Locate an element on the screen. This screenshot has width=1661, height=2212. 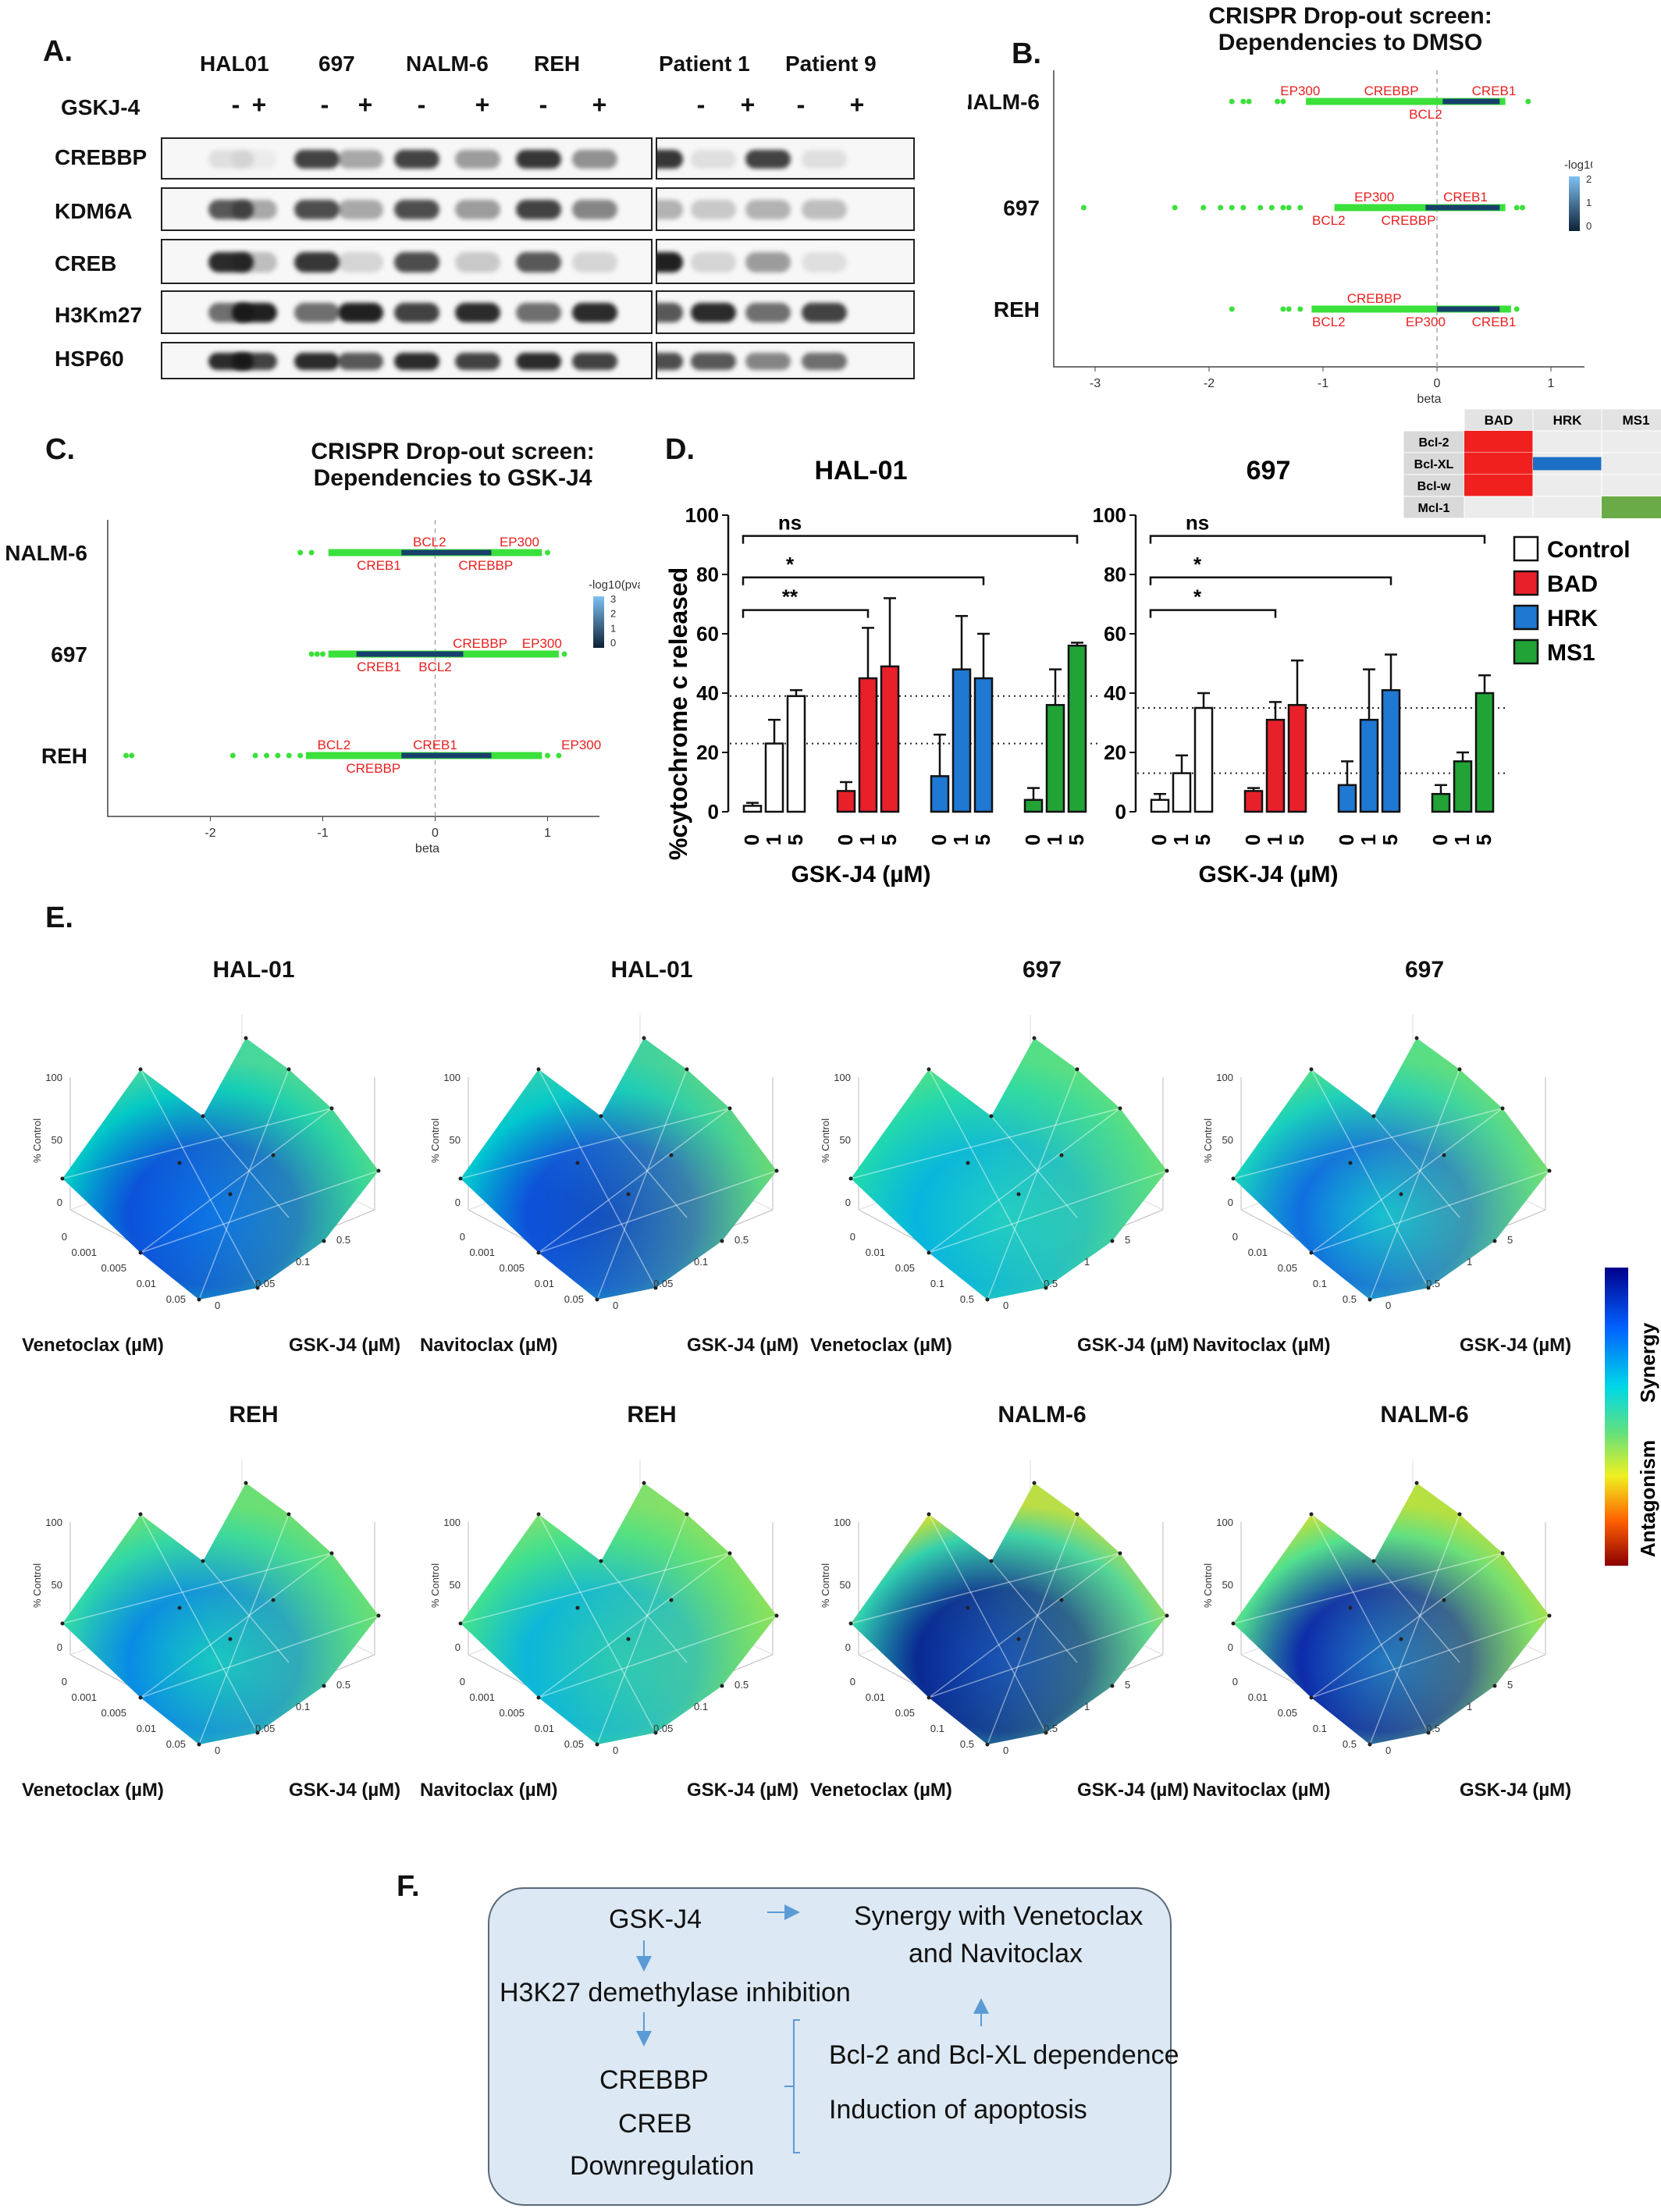
title-line: CRISPR Drop-out screen: is located at coordinates (1350, 16).